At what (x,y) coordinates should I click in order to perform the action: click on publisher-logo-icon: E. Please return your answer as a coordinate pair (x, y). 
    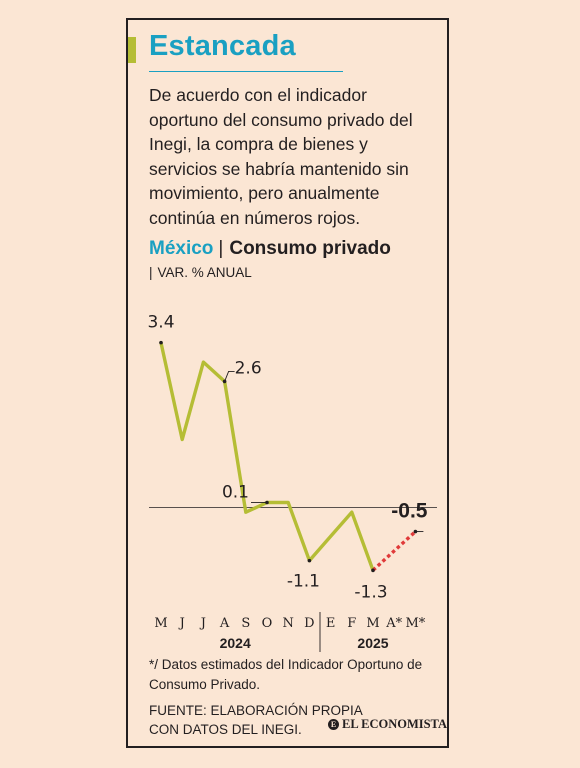
    Looking at the image, I should click on (333, 724).